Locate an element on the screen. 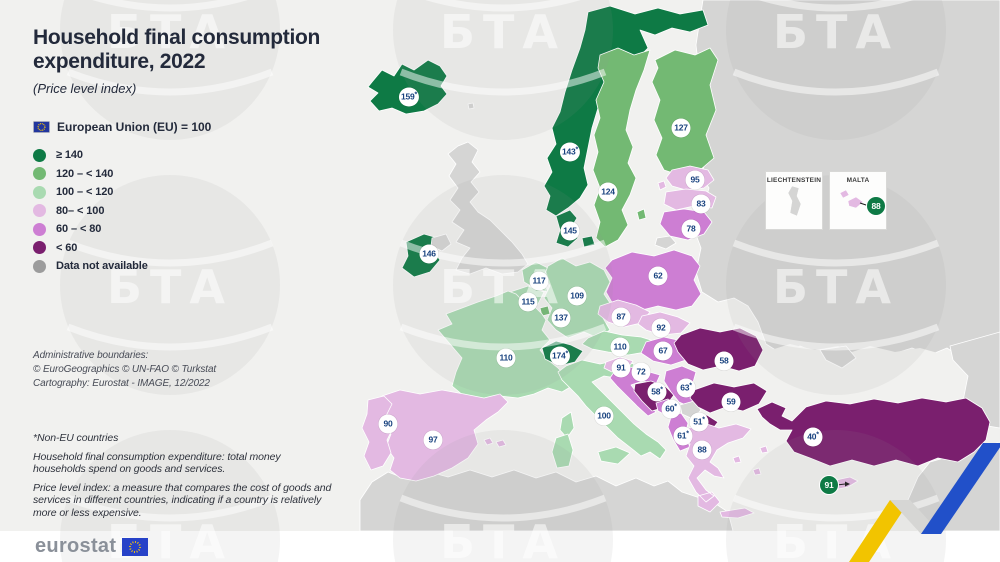 The height and width of the screenshot is (562, 1000). legend-item: Data not available is located at coordinates (192, 266).